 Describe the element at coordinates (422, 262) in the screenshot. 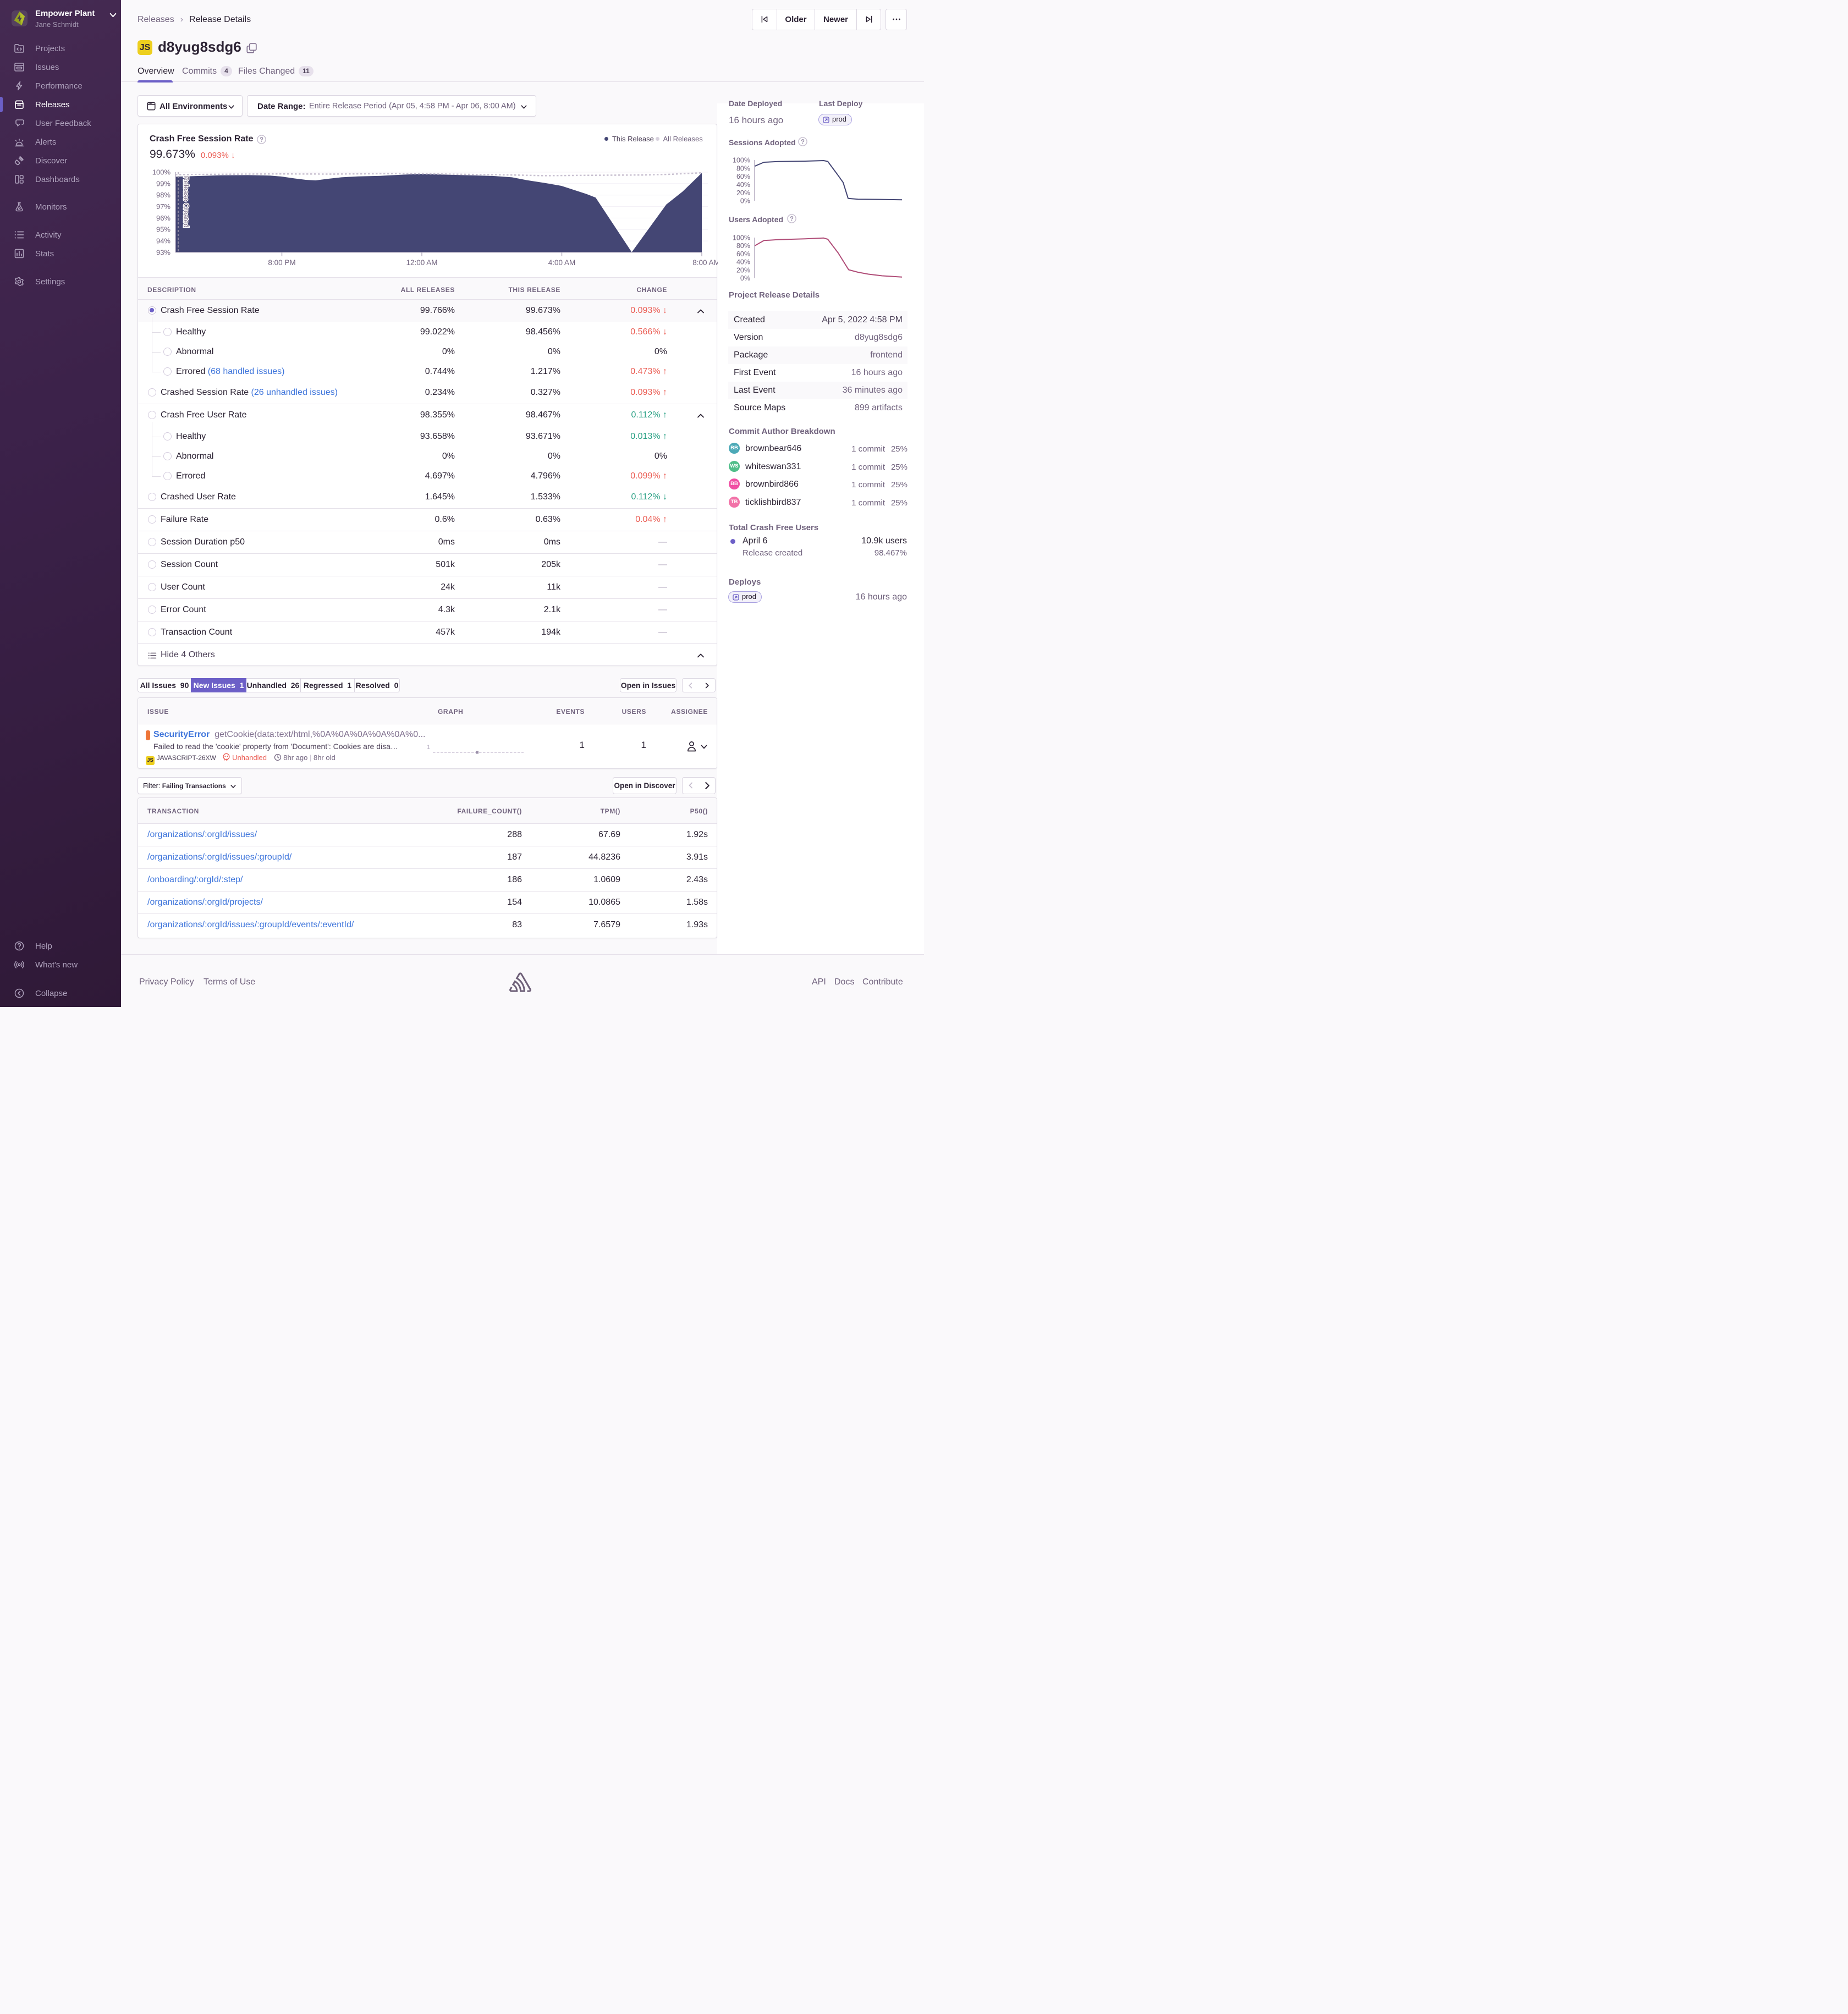

I see `svg-text: 12:00 AM` at that location.